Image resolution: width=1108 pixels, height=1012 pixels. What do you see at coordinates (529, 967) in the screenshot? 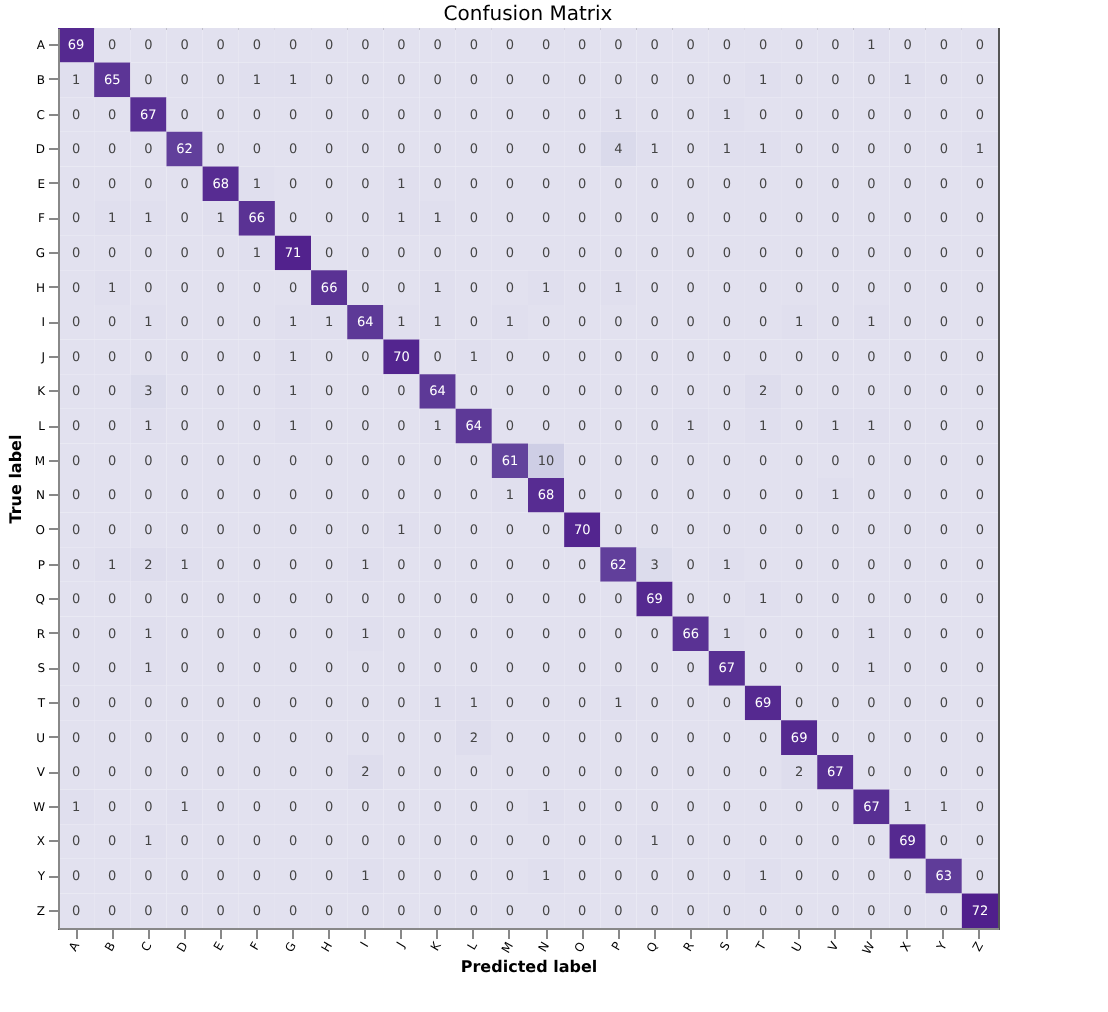
I see `x-axis-title: Predicted label` at bounding box center [529, 967].